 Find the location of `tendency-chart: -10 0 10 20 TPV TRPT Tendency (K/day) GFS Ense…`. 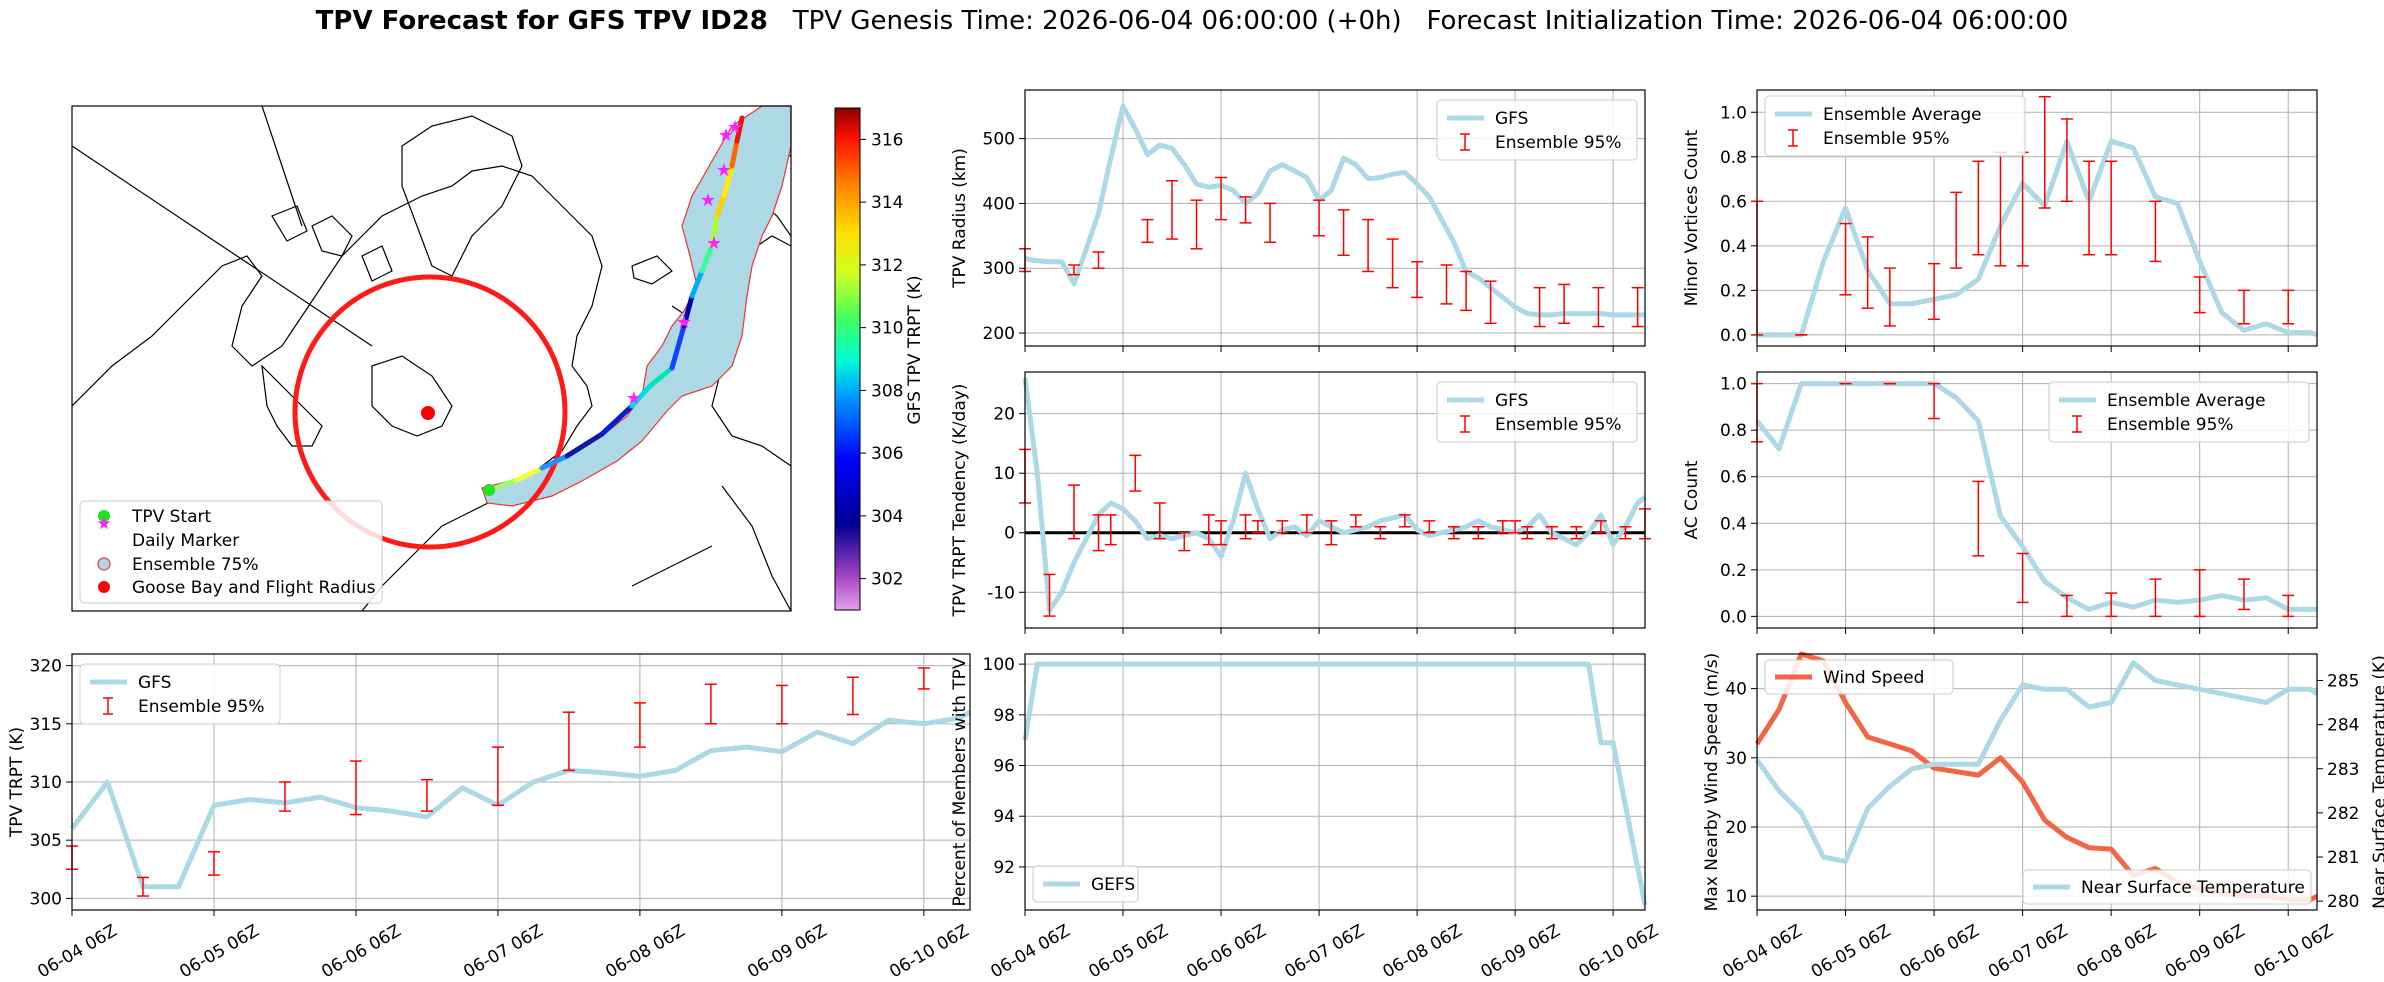

tendency-chart: -10 0 10 20 TPV TRPT Tendency (K/day) GFS Ense… is located at coordinates (1300, 502).